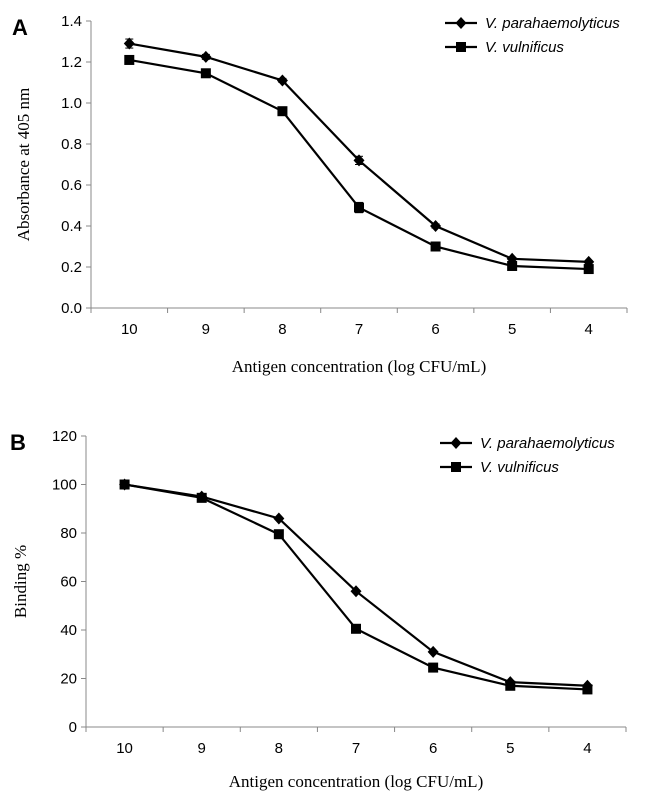  Describe the element at coordinates (68, 533) in the screenshot. I see `y-tick-label: 80` at that location.